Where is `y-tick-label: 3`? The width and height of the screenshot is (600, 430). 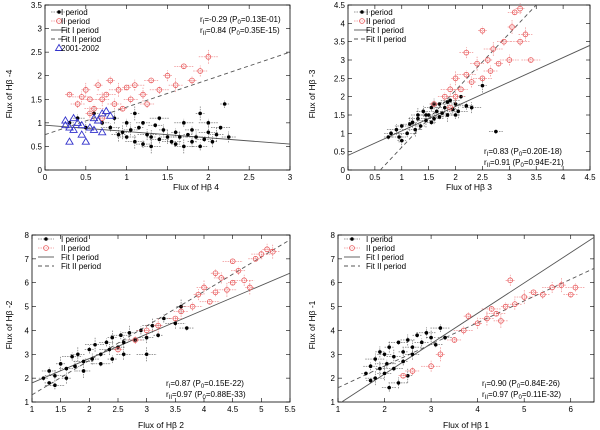
y-tick-label: 3 is located at coordinates (343, 60).